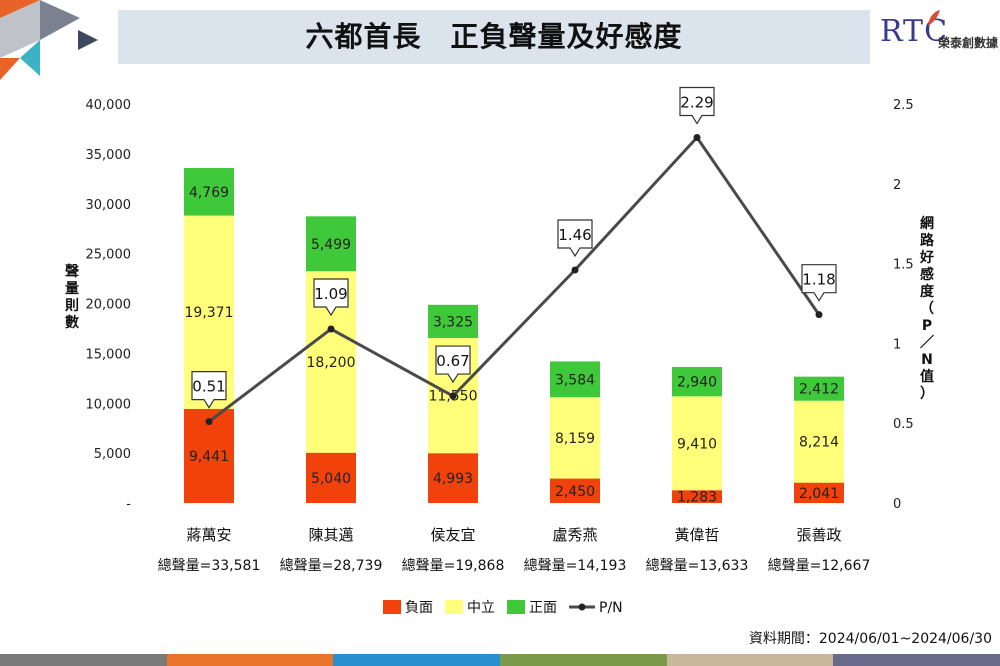 Image resolution: width=1000 pixels, height=666 pixels. Describe the element at coordinates (109, 404) in the screenshot. I see `y-tick-label: 10,000` at that location.